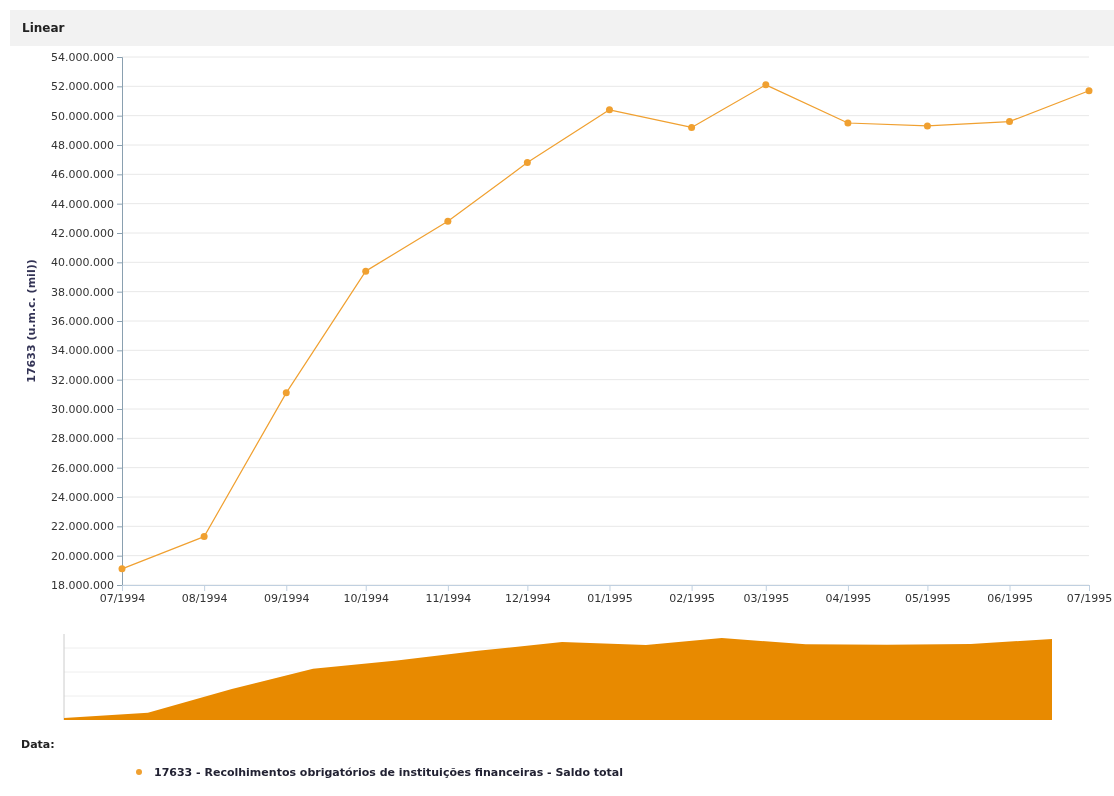 The width and height of the screenshot is (1114, 796). I want to click on y-tick-label: 48.000.000, so click(82, 146).